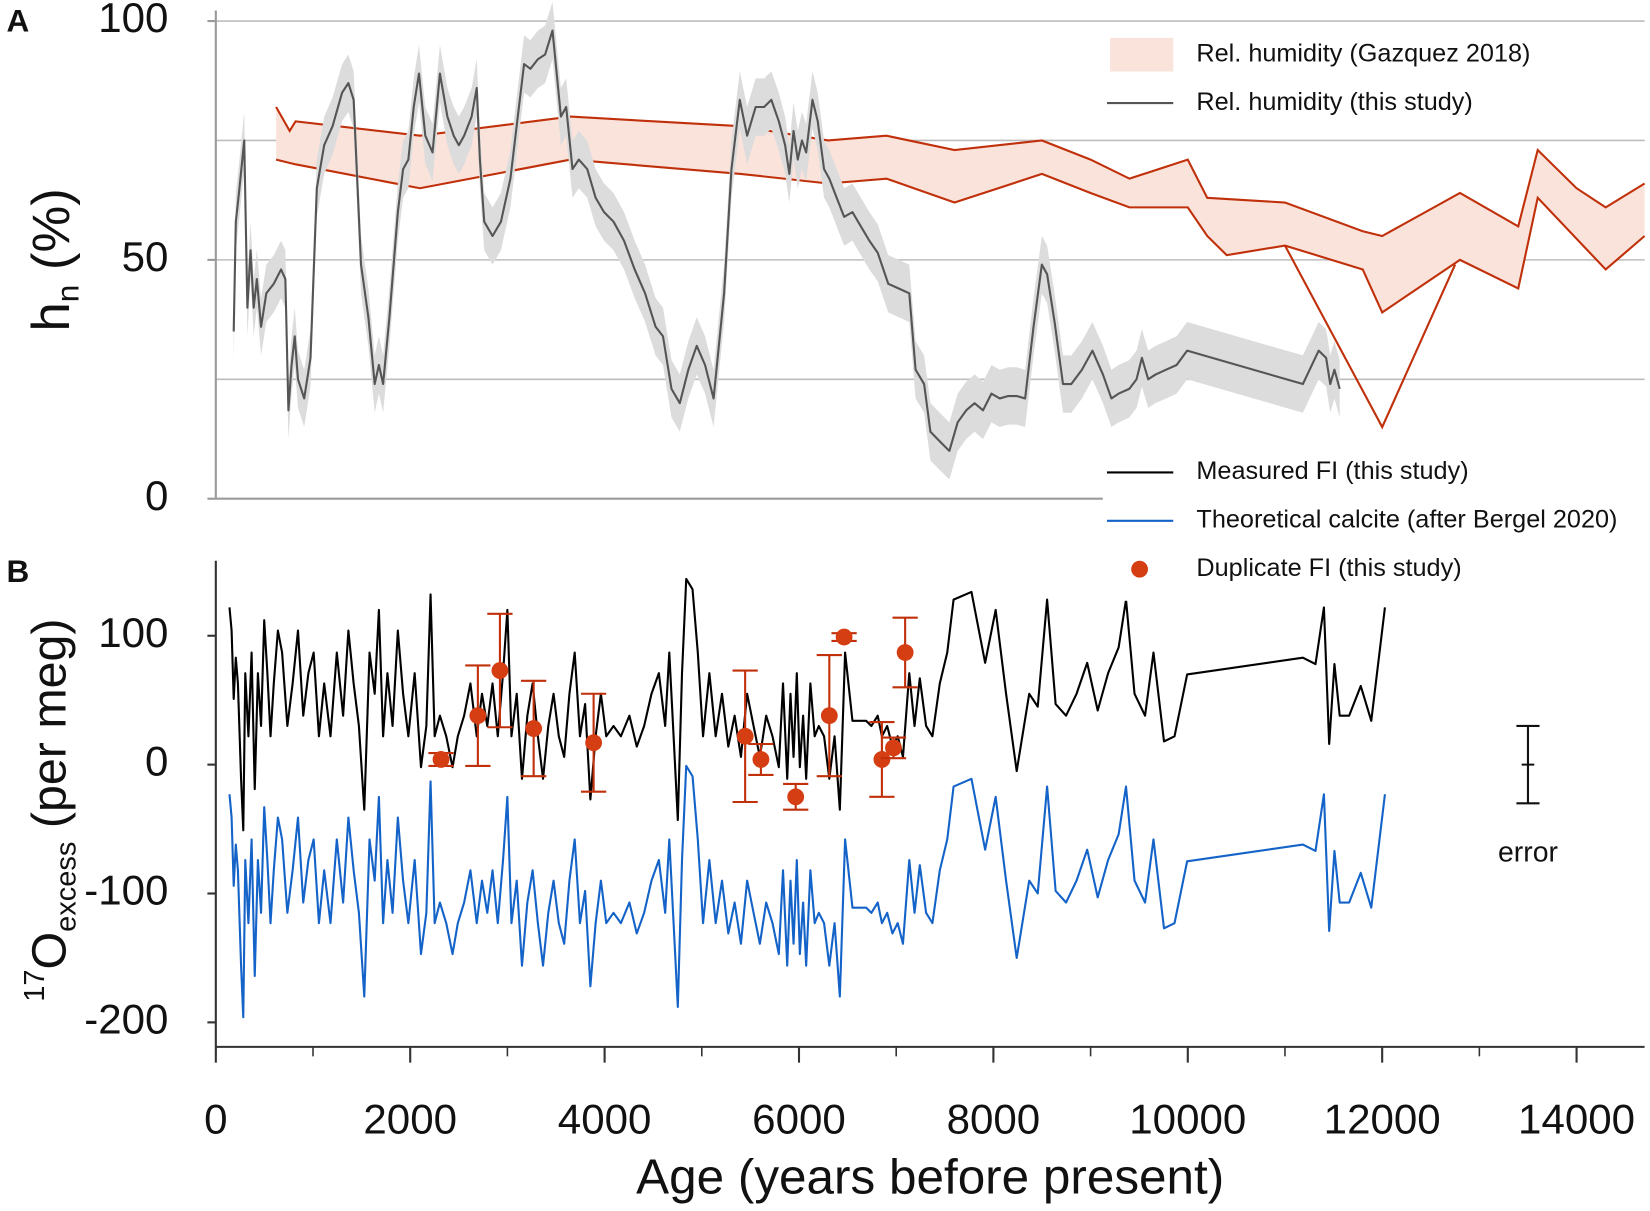  What do you see at coordinates (51, 316) in the screenshot?
I see `y-label-base: h` at bounding box center [51, 316].